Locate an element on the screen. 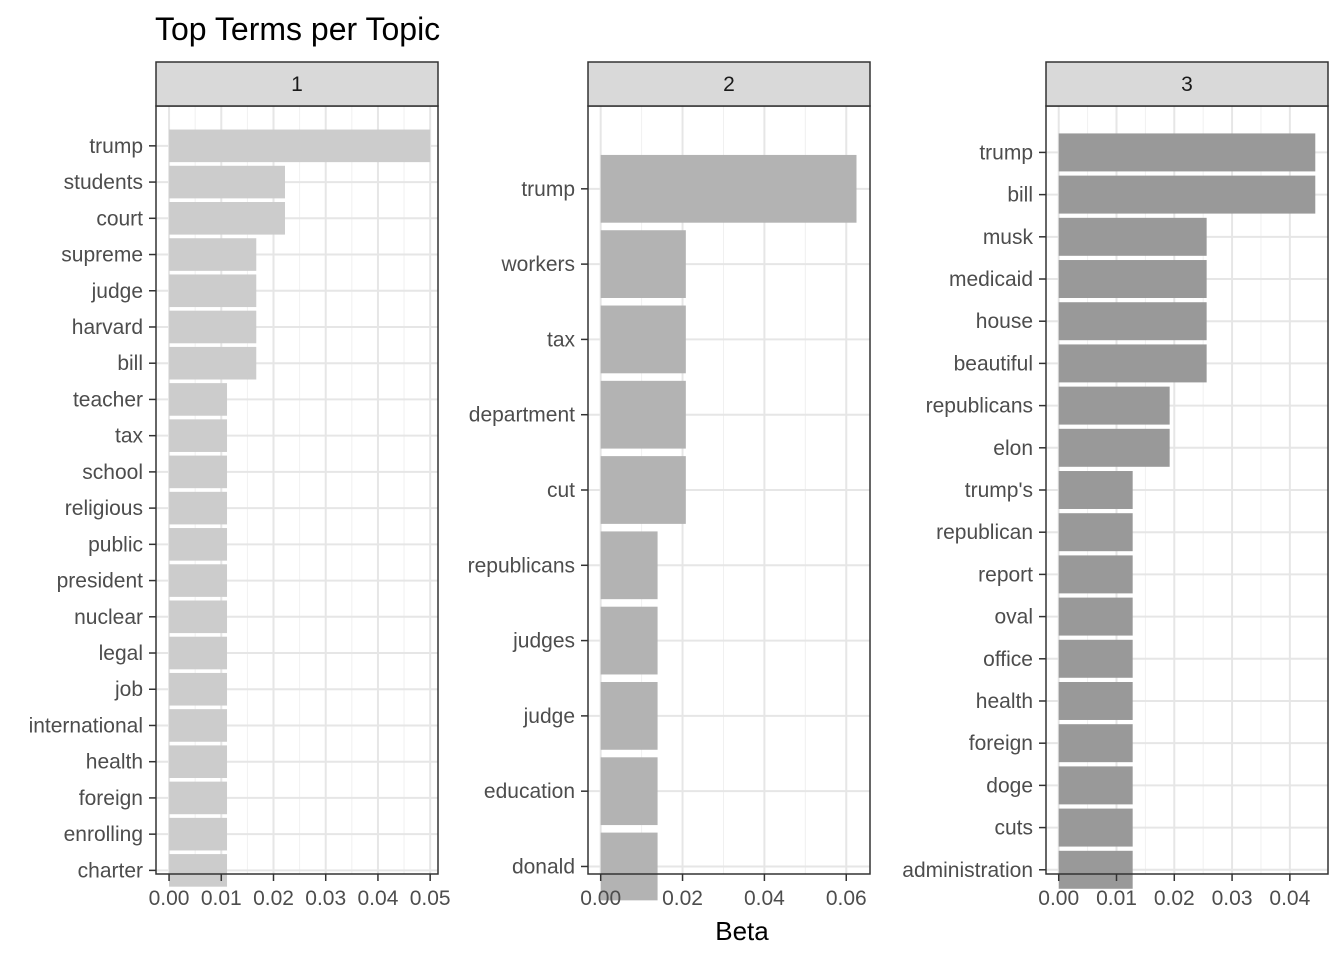 This screenshot has width=1344, height=960. term-label: report is located at coordinates (1005, 574).